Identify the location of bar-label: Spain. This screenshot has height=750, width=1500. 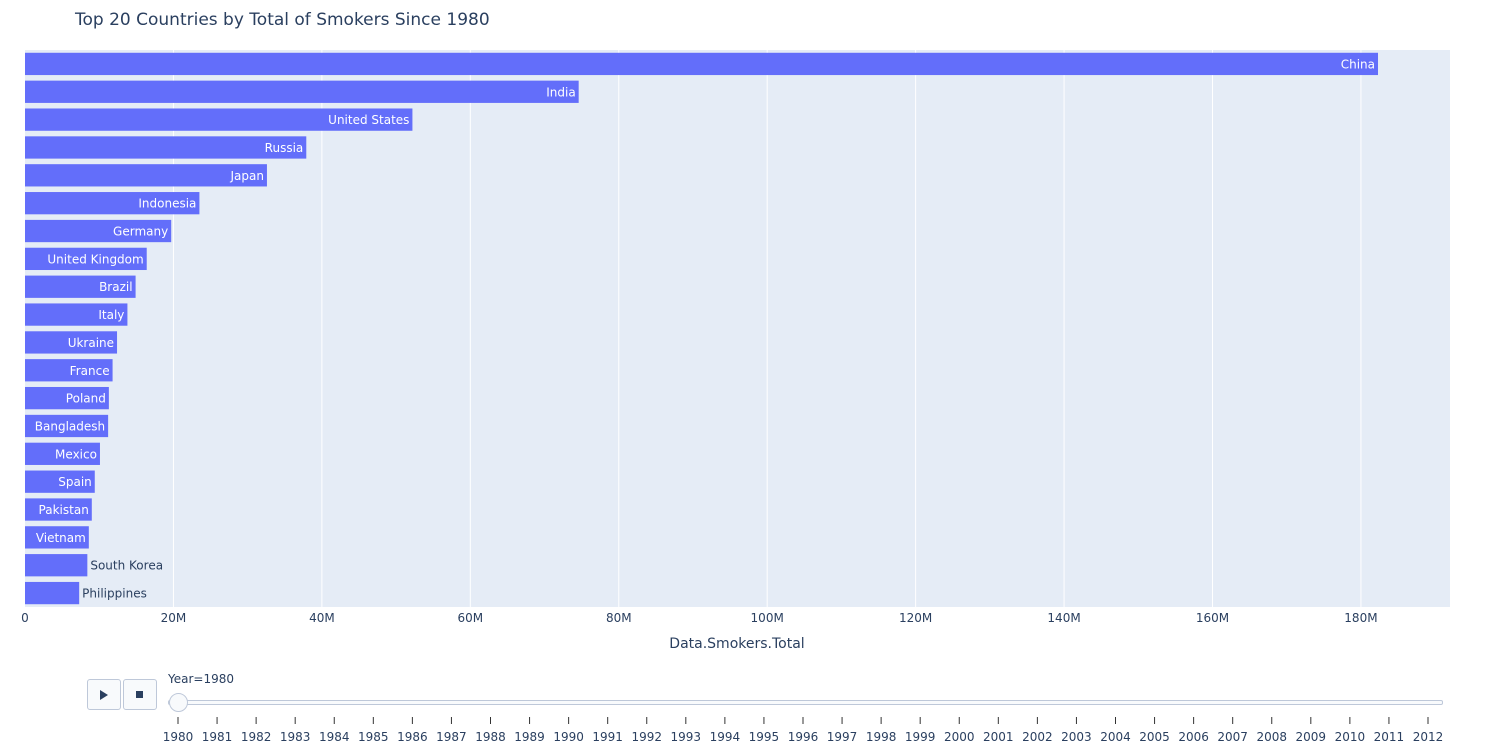
(75, 482).